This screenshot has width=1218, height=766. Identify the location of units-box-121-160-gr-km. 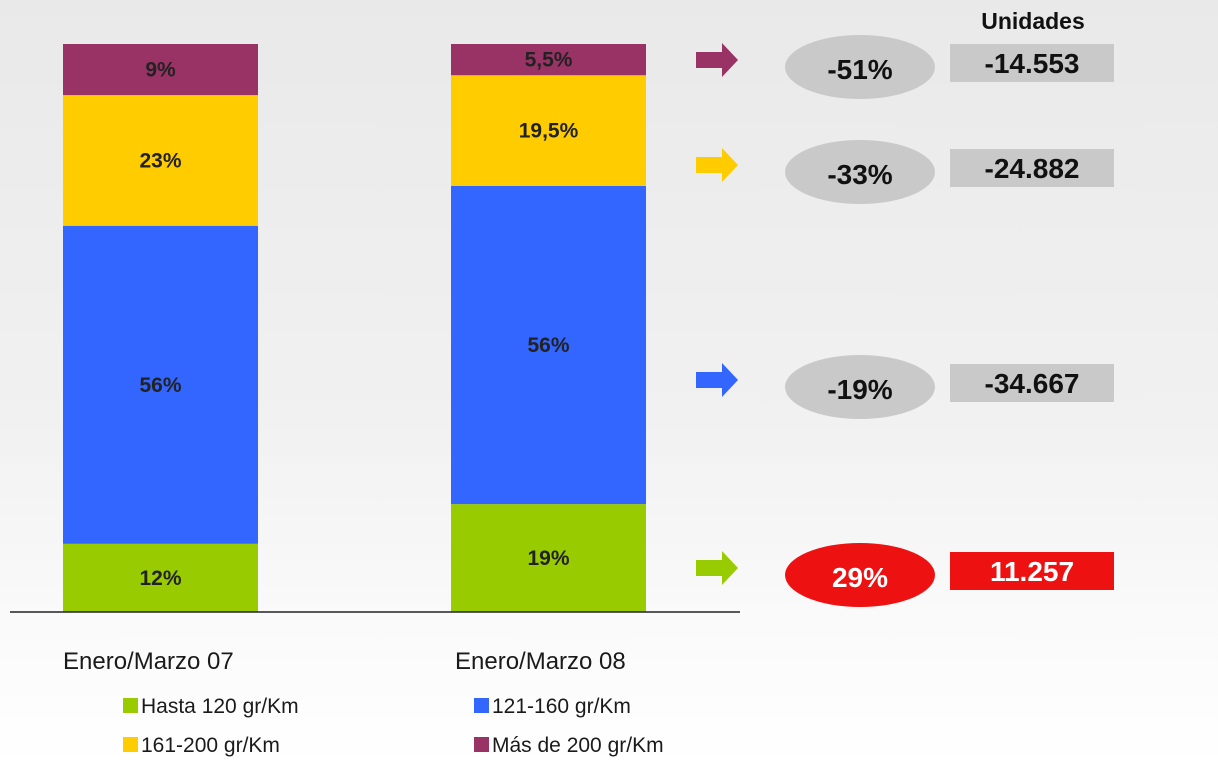
(1032, 383).